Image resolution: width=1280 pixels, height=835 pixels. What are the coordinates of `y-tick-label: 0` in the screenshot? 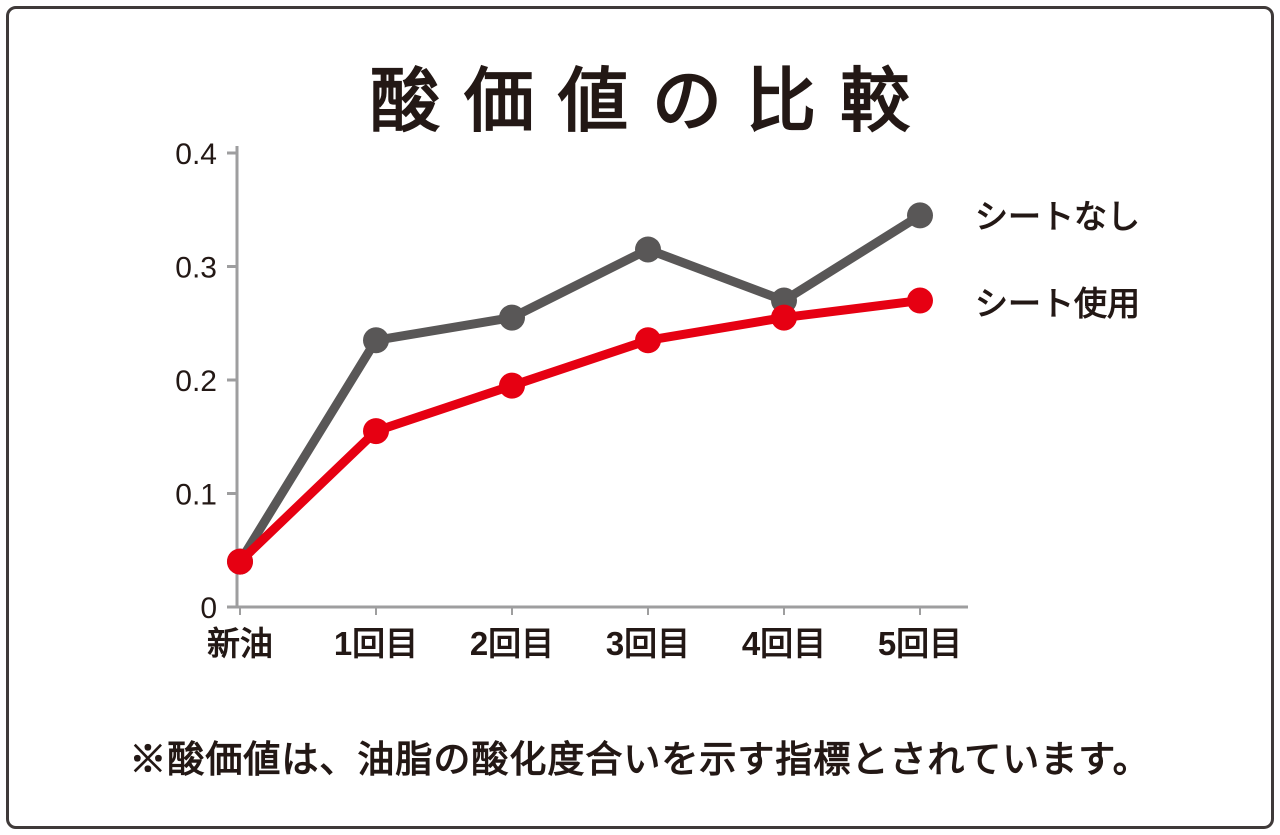 It's located at (208, 608).